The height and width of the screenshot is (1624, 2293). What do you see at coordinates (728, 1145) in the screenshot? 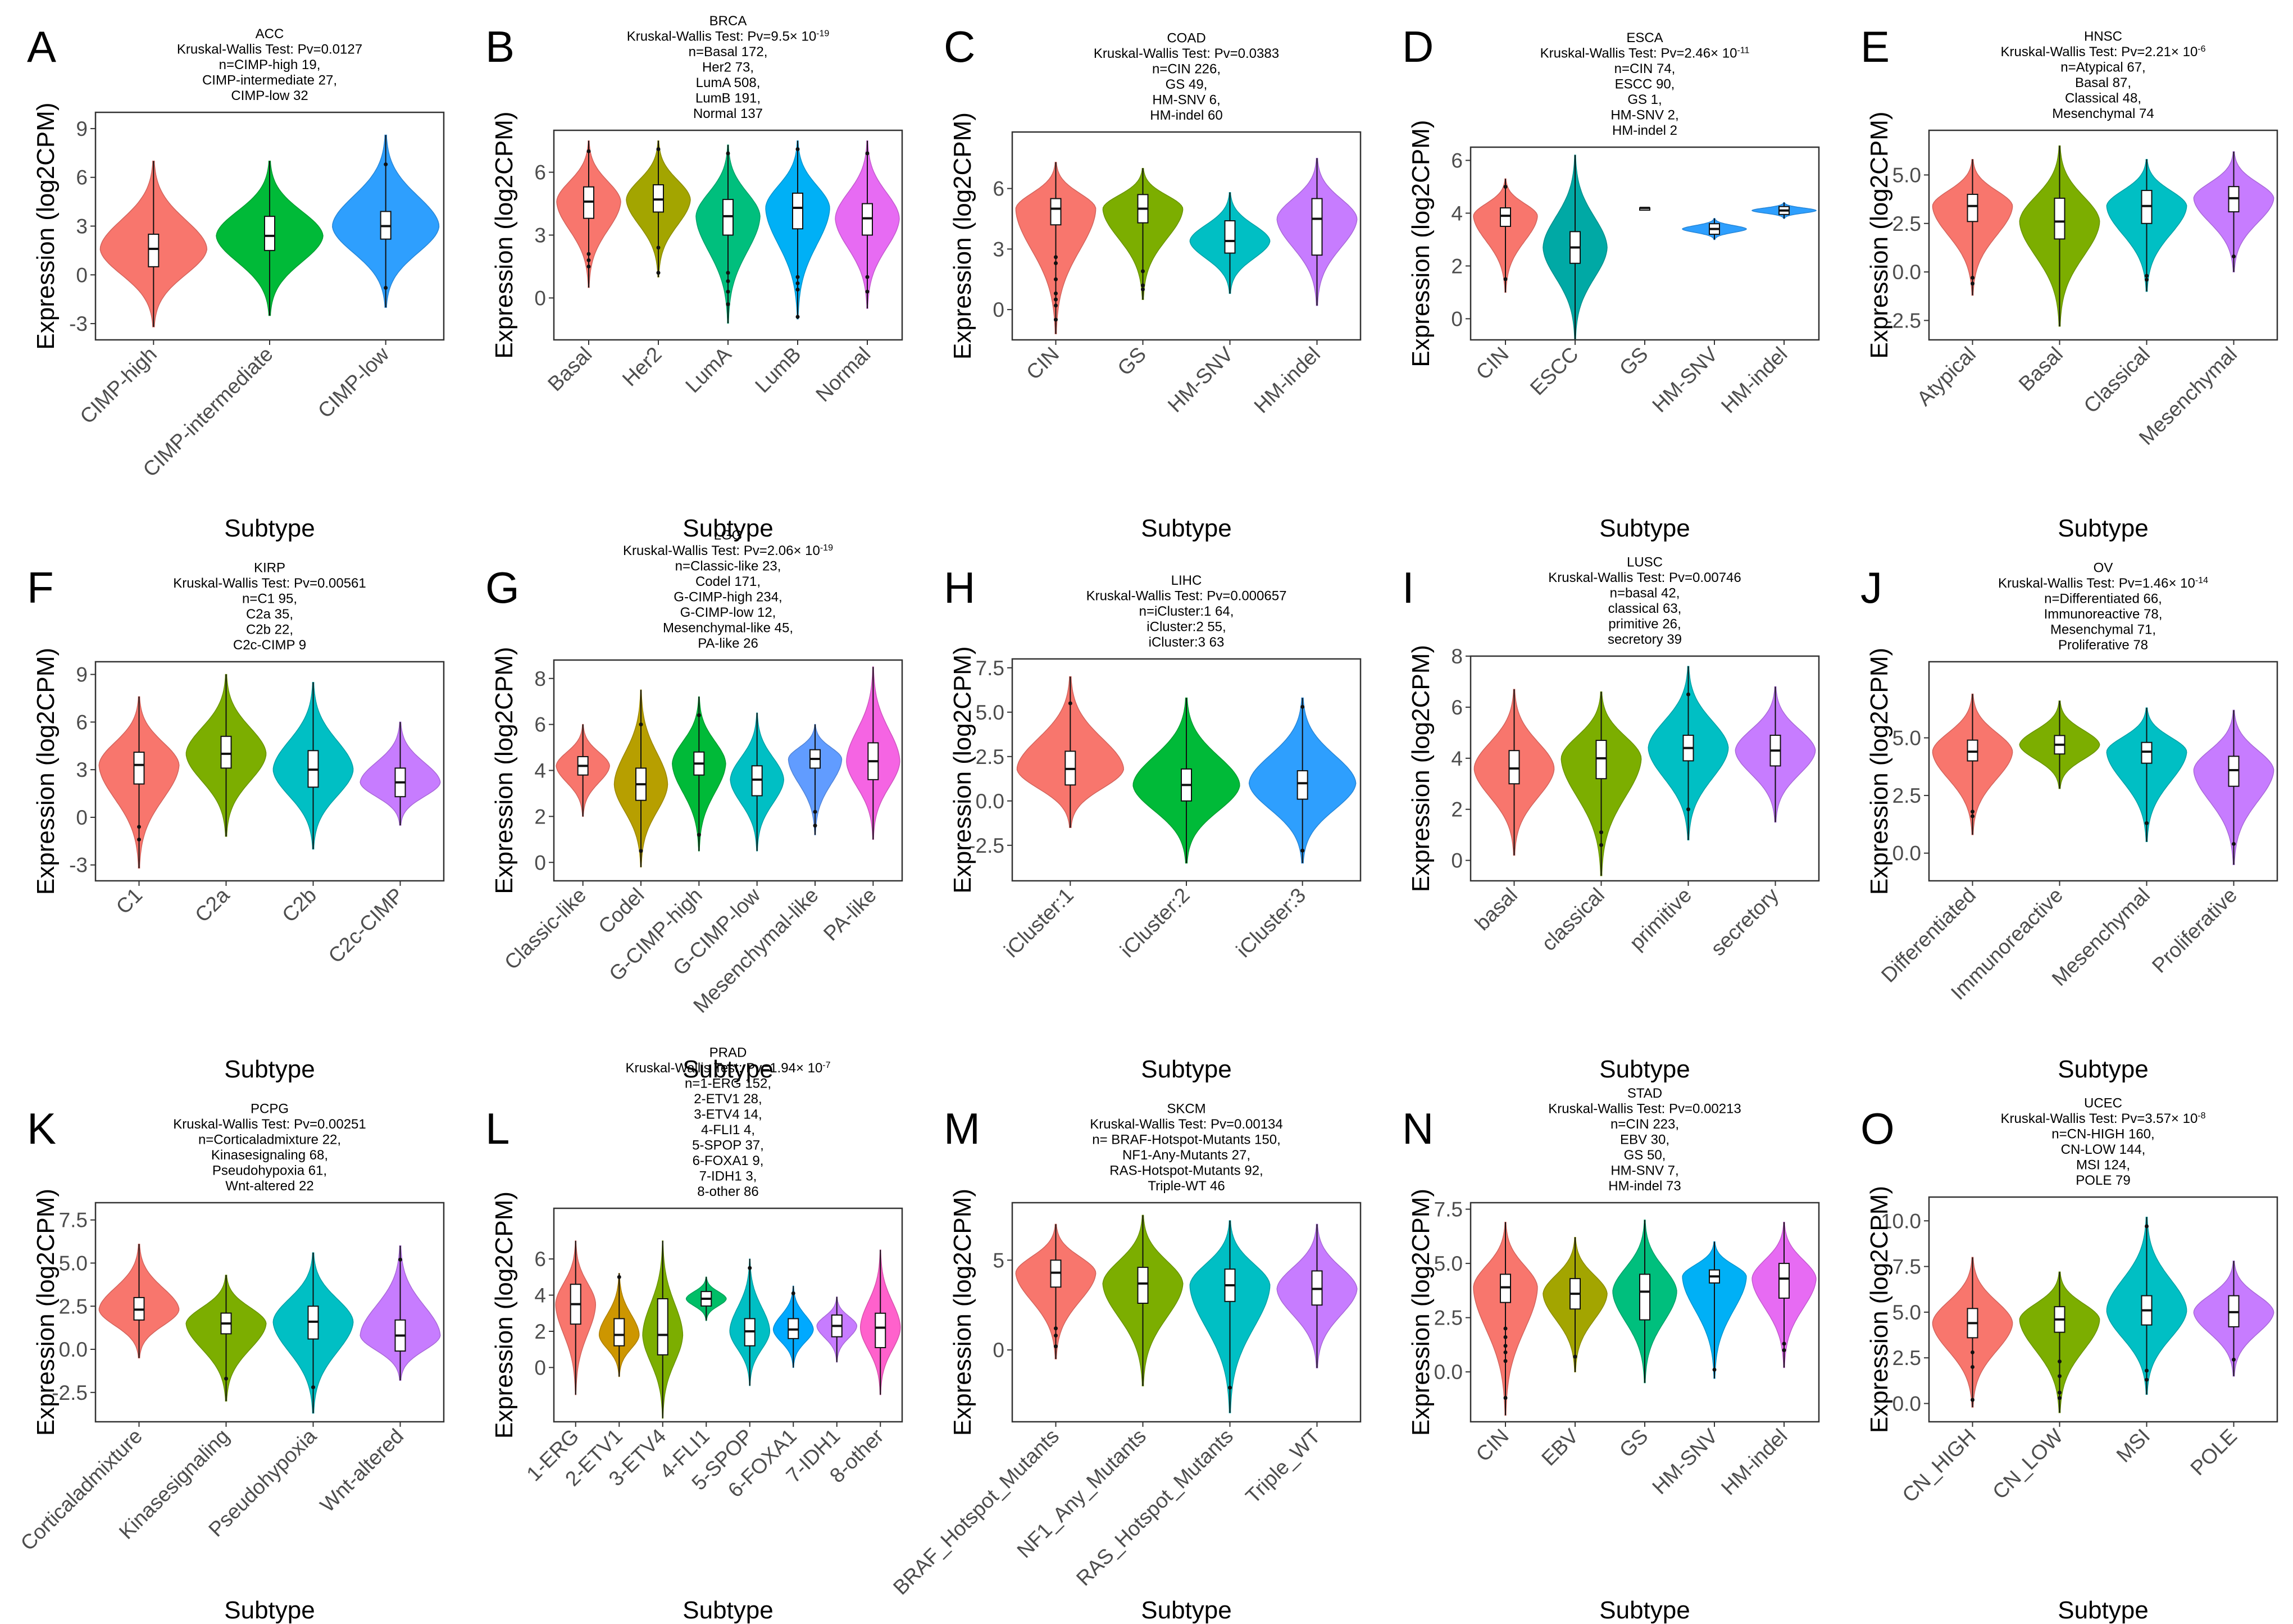
I see `chart-subtitle-line: 5-SPOP 37,` at bounding box center [728, 1145].